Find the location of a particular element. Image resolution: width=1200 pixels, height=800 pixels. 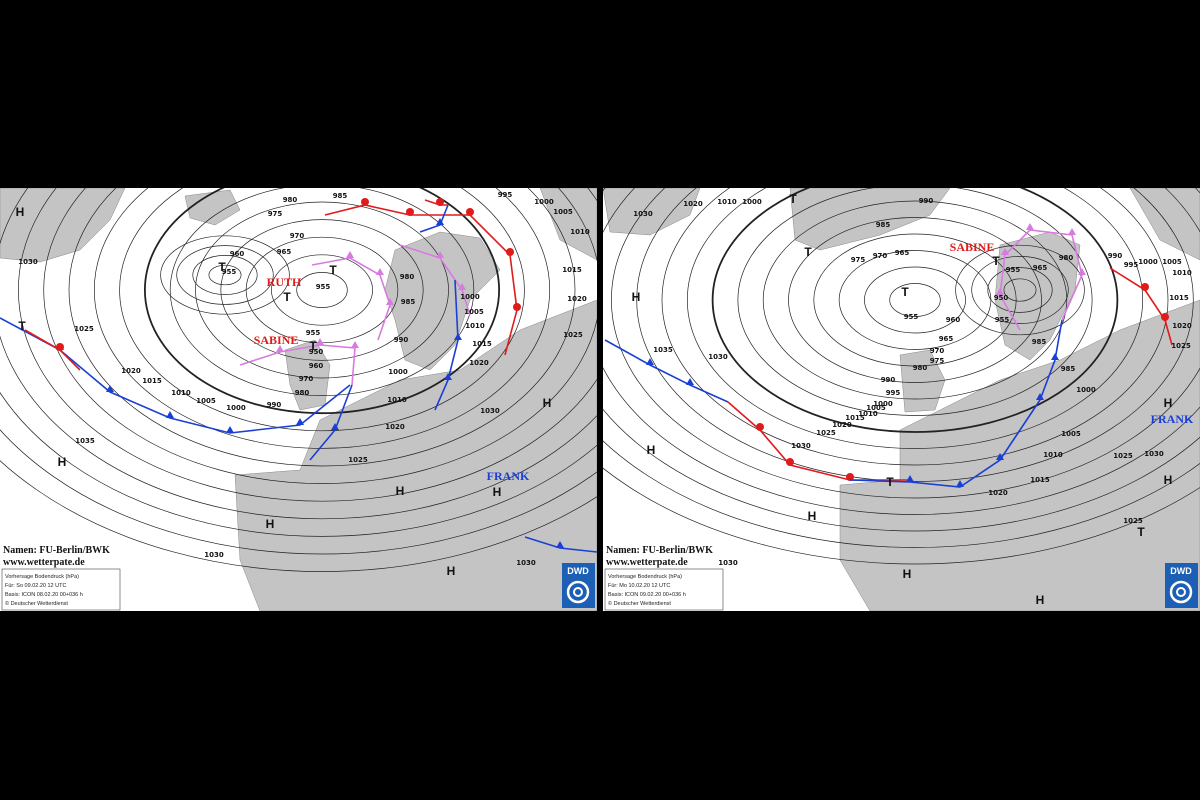

info-line: Basis: ICON 08.02.20 00+036 h is located at coordinates (44, 595).